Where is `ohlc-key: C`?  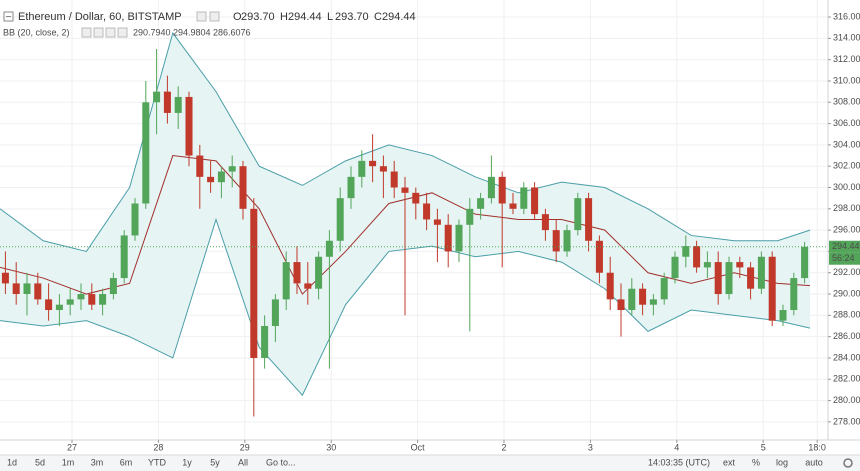
ohlc-key: C is located at coordinates (378, 17).